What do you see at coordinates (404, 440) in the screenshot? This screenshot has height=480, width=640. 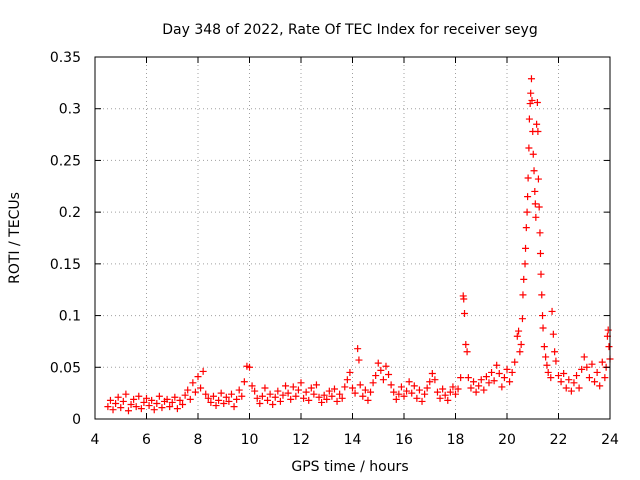 I see `x-tick-label: 16` at bounding box center [404, 440].